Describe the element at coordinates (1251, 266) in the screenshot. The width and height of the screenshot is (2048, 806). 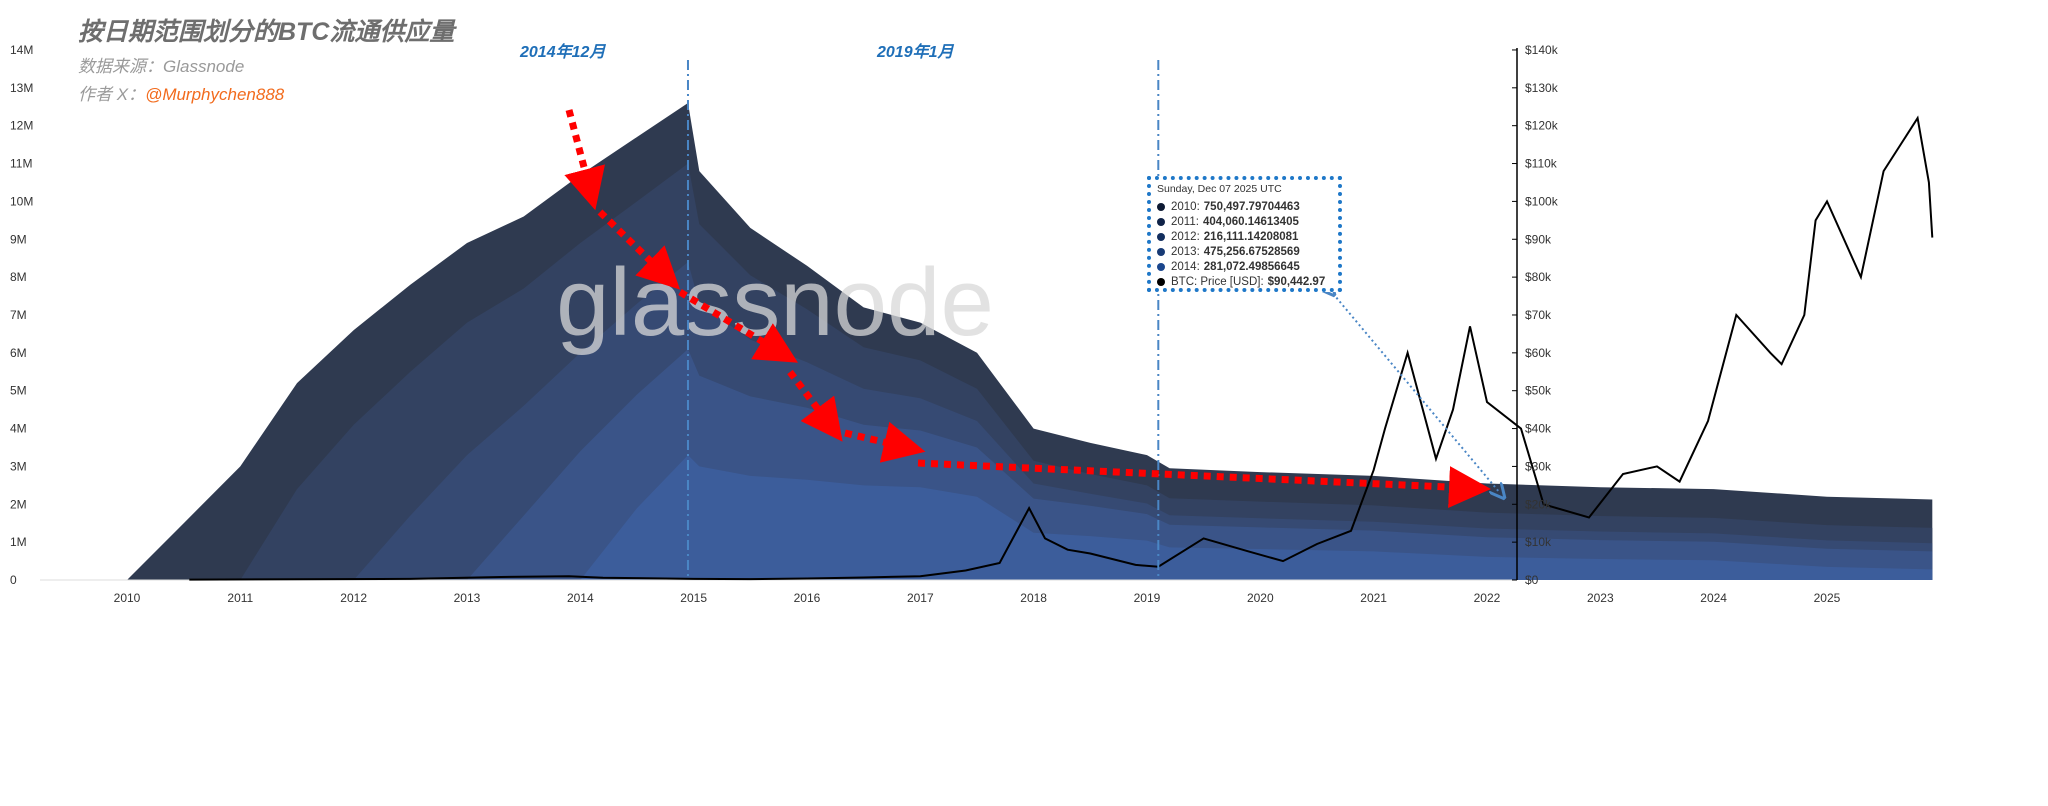
I see `tooltip-value: 281,072.49856645` at that location.